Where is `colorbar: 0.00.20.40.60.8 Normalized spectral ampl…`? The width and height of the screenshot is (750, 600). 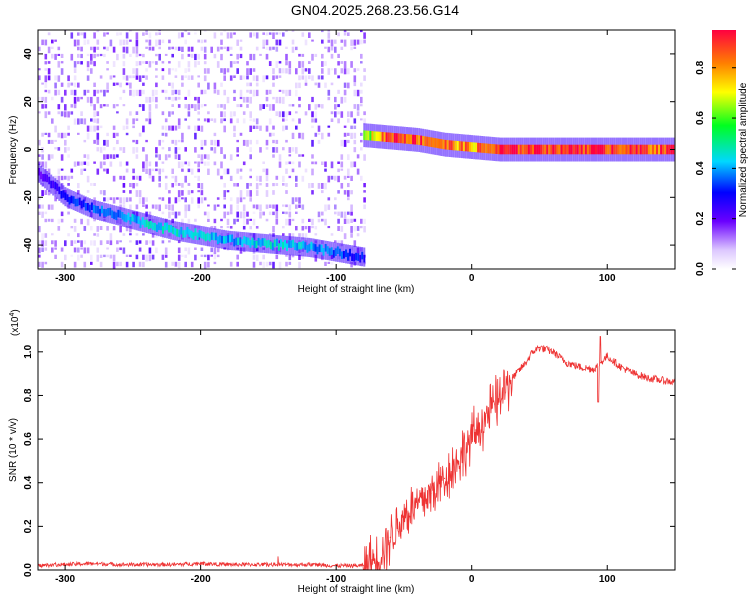 colorbar: 0.00.20.40.60.8 Normalized spectral ampl… is located at coordinates (722, 153).